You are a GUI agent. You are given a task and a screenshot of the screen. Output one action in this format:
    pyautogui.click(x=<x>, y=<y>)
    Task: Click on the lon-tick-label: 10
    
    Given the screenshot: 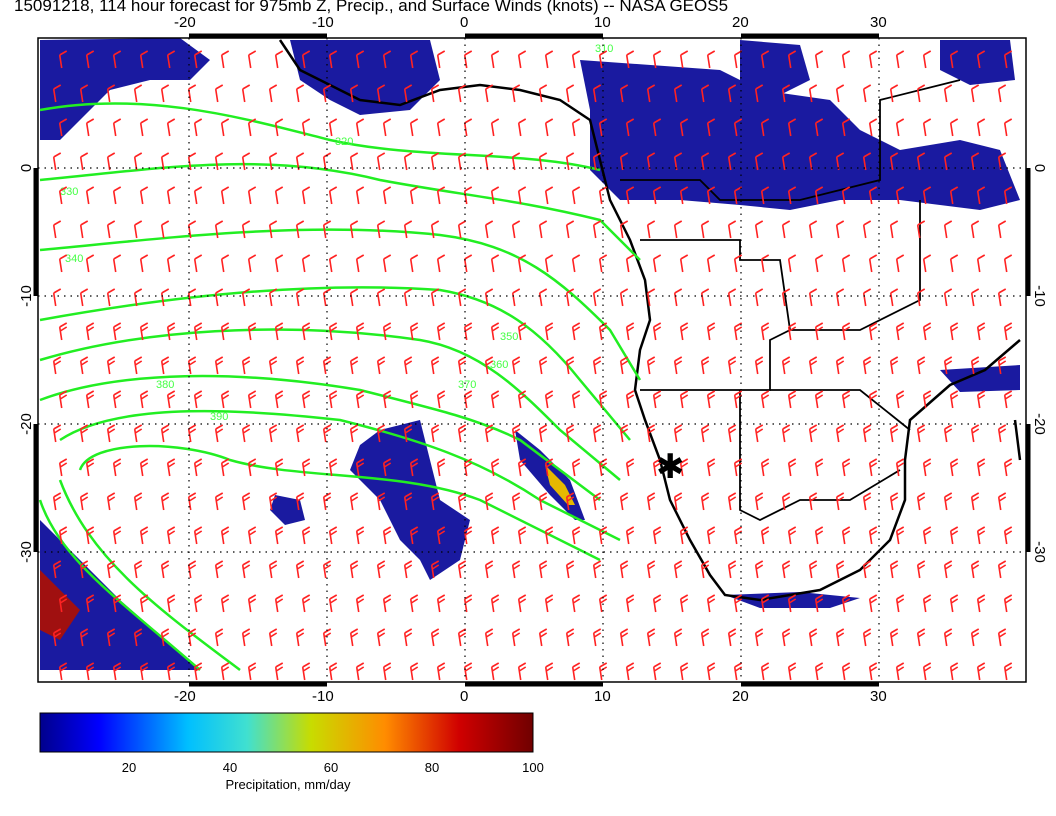 What is the action you would take?
    pyautogui.click(x=602, y=22)
    